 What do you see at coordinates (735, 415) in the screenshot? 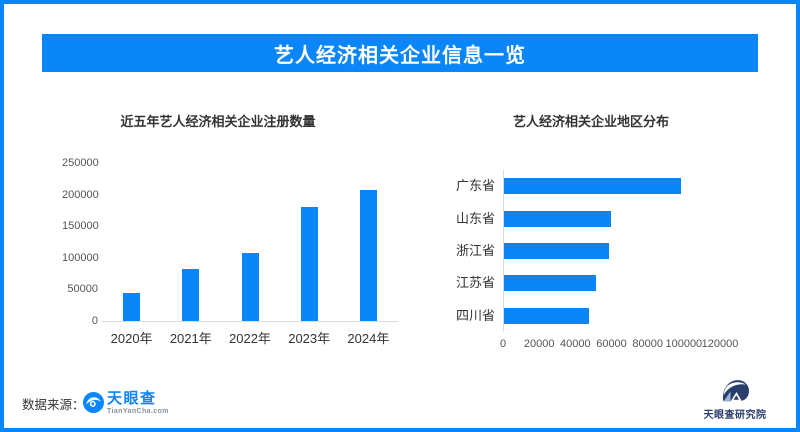
I see `research-institute-logo-name: 天眼查研究院` at bounding box center [735, 415].